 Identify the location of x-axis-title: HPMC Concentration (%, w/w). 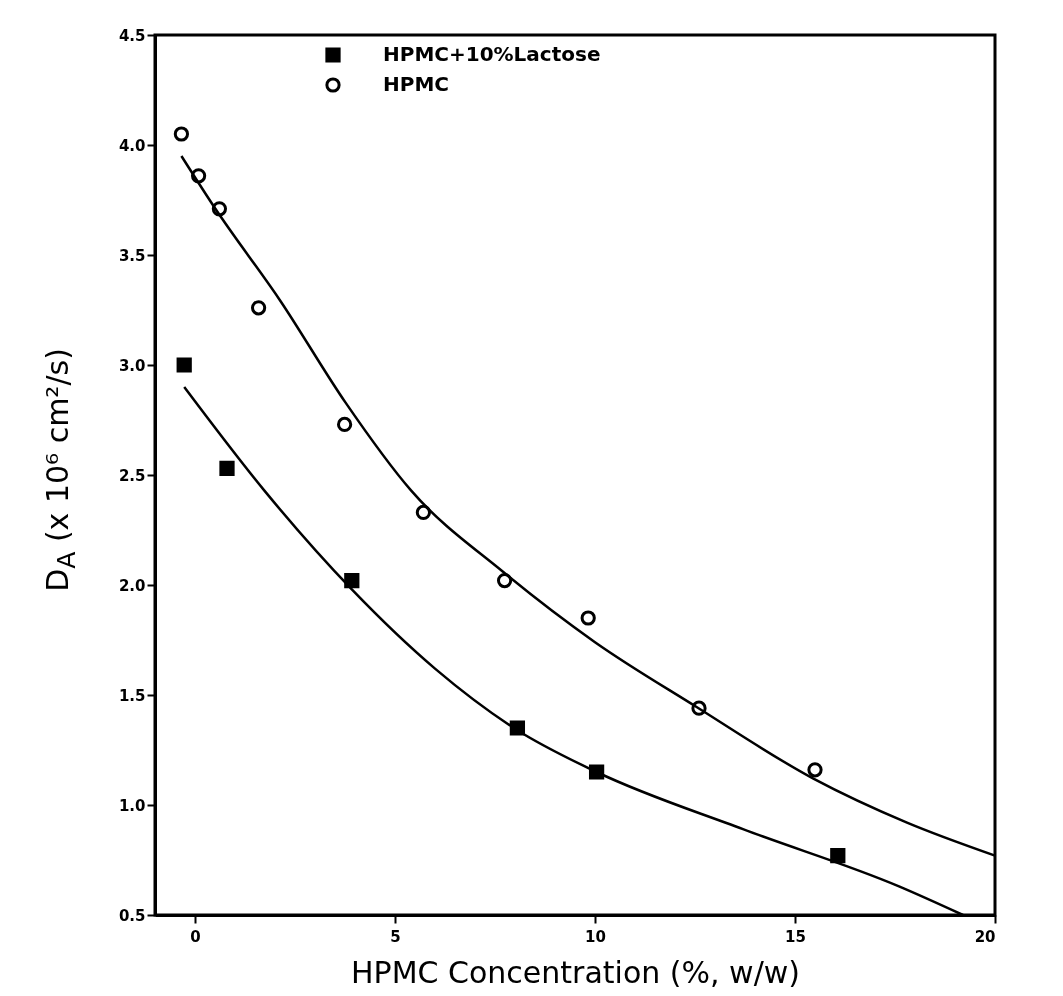
(575, 972).